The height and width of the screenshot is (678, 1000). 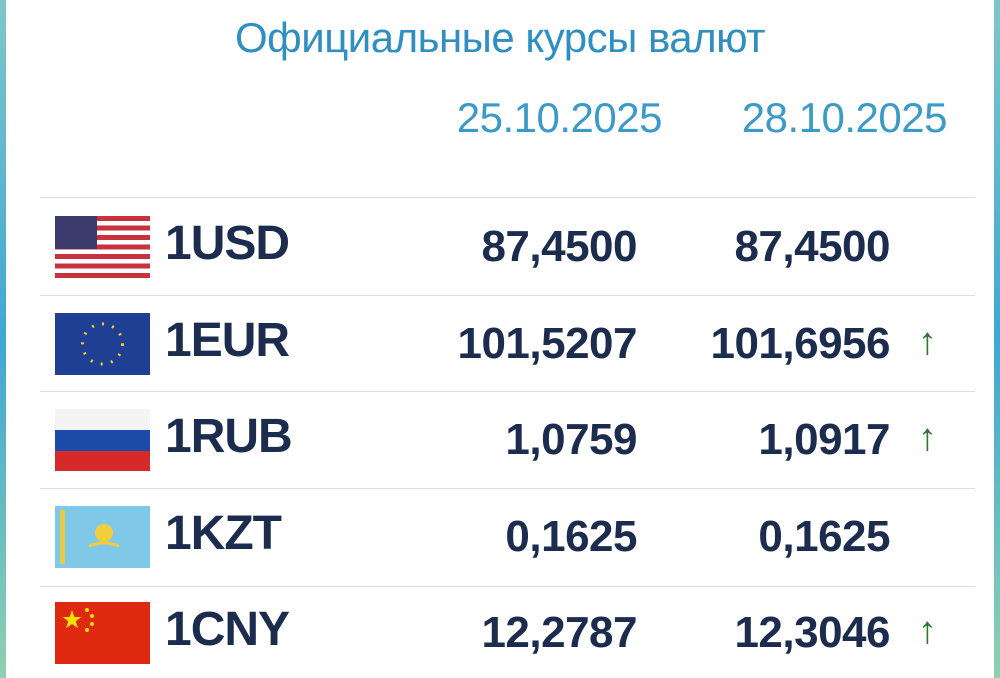 I want to click on title: Официальные курсы валют, so click(x=500, y=37).